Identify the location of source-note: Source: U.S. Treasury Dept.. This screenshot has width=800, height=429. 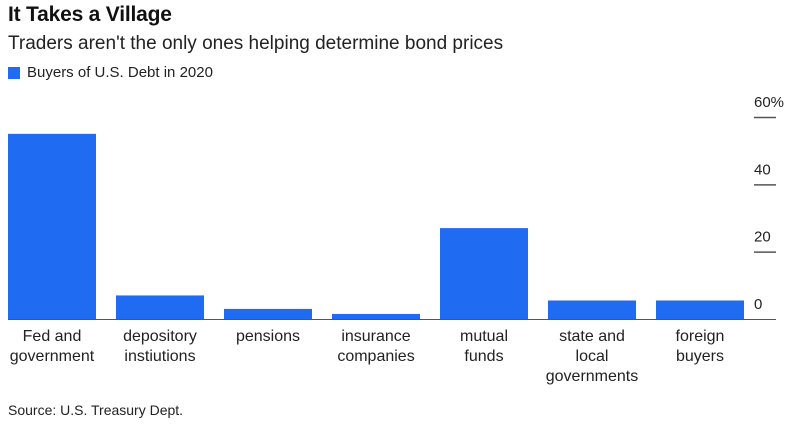
(96, 410).